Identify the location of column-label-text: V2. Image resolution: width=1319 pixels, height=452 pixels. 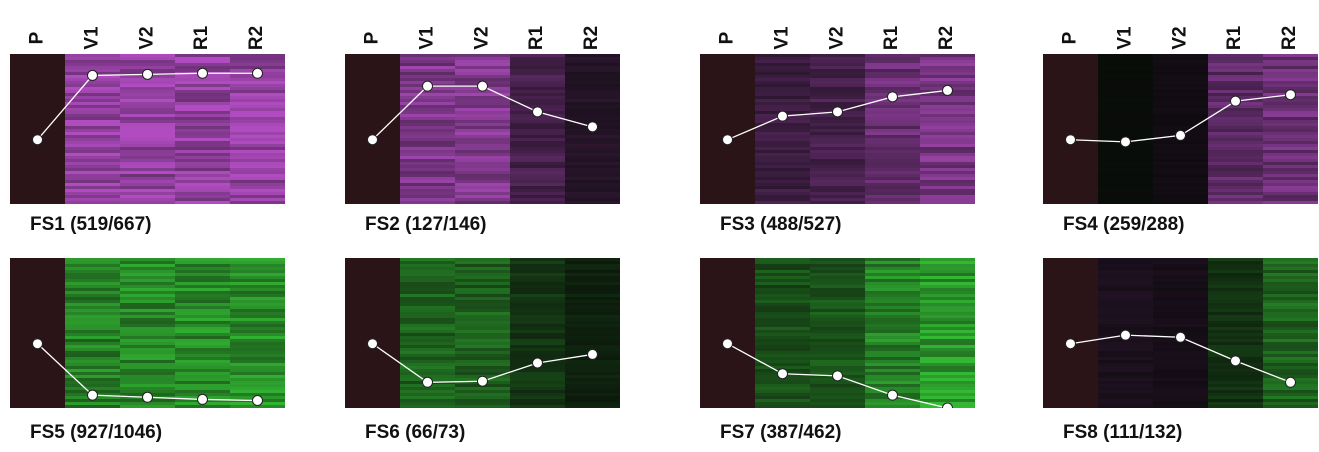
(147, 38).